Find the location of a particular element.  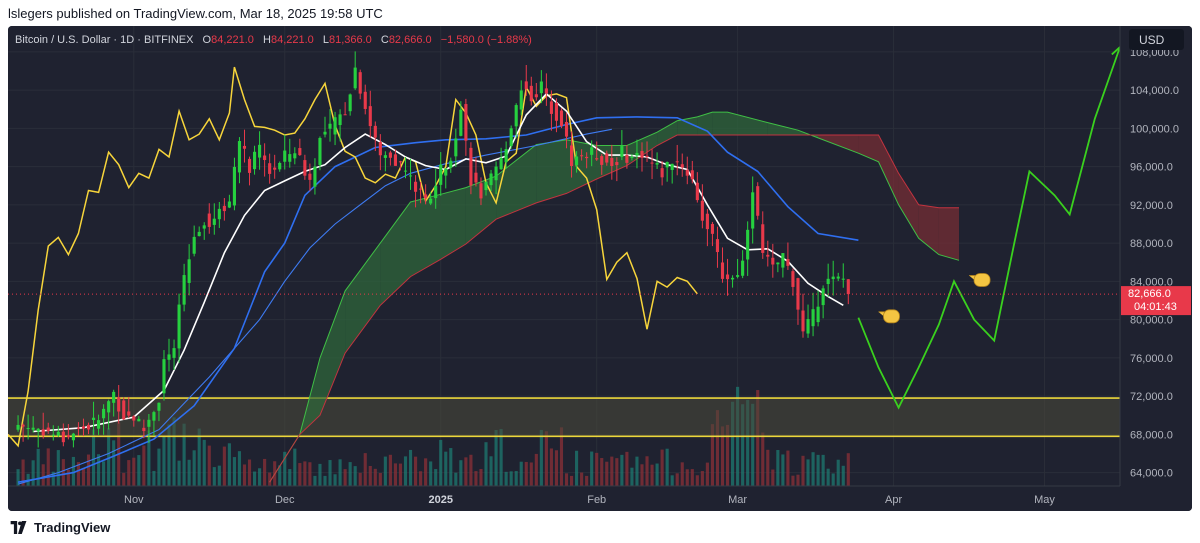

high-value: 84,221.0 is located at coordinates (292, 40).